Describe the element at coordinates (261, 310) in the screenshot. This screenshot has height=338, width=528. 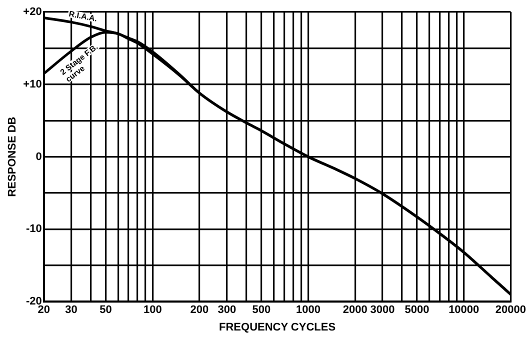
I see `x-tick-label: 500` at that location.